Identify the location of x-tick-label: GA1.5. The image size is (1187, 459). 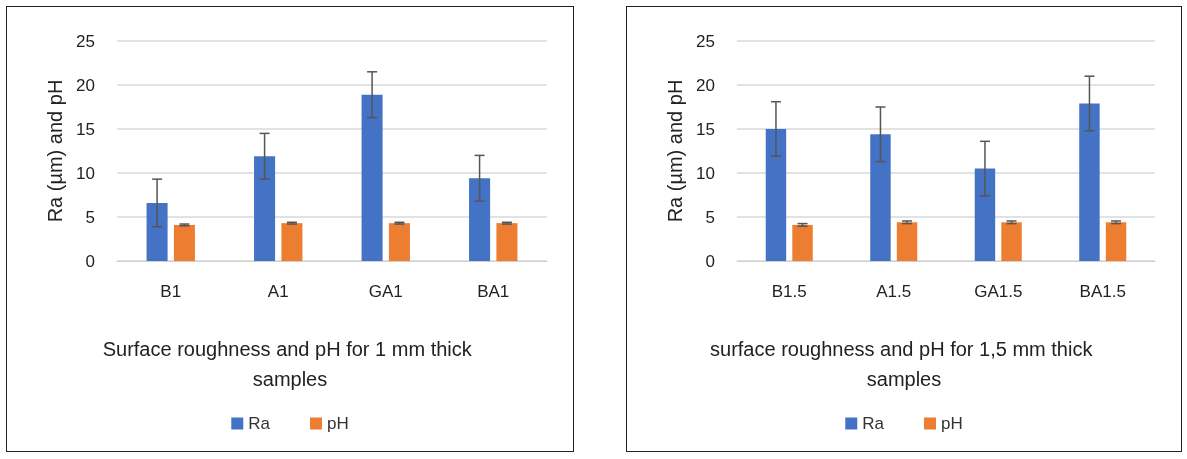
(998, 291).